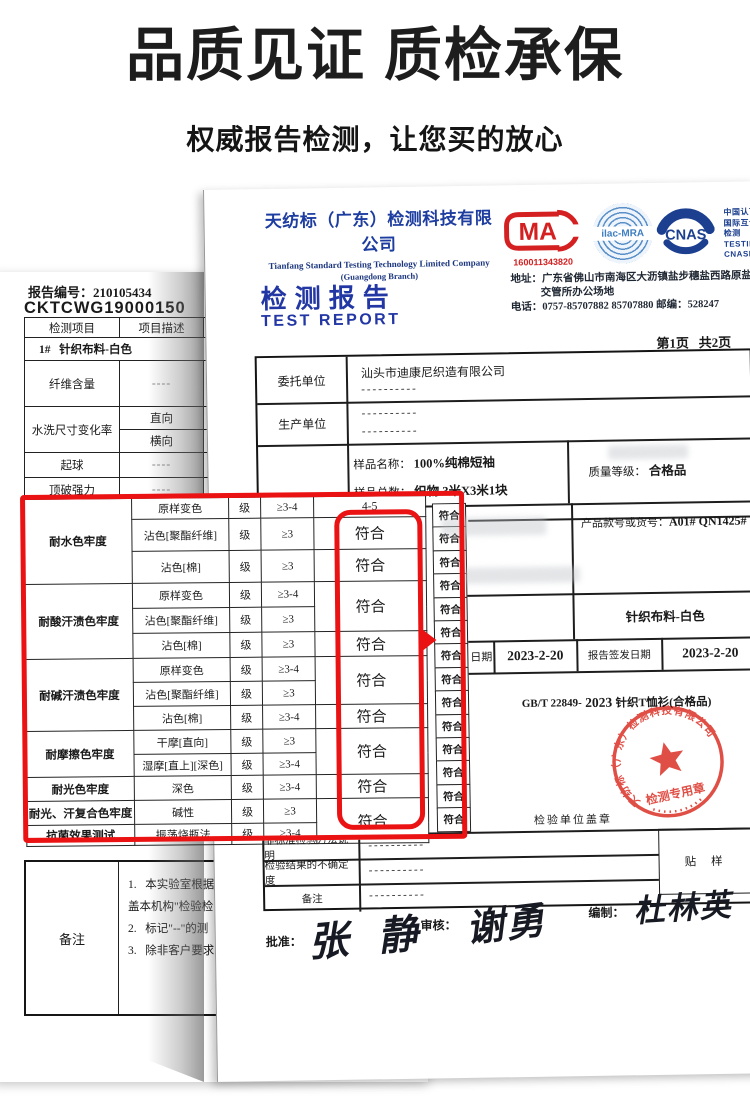 This screenshot has width=750, height=1114. What do you see at coordinates (375, 55) in the screenshot?
I see `section-title: 品质见证 质检承保` at bounding box center [375, 55].